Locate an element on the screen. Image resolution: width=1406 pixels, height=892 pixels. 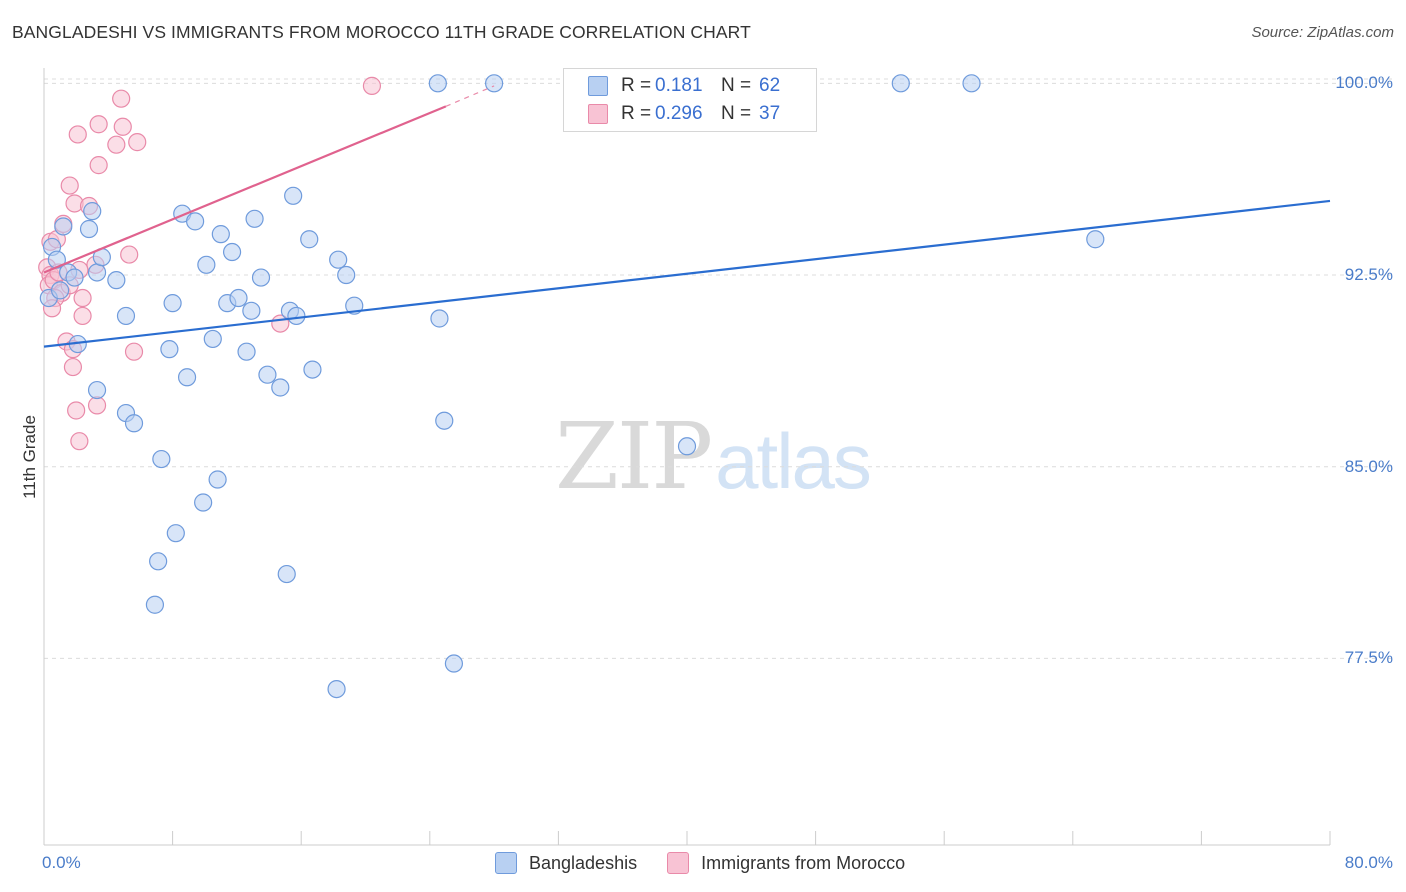
legend-label-morocco: Immigrants from Morocco is located at coordinates (803, 862).